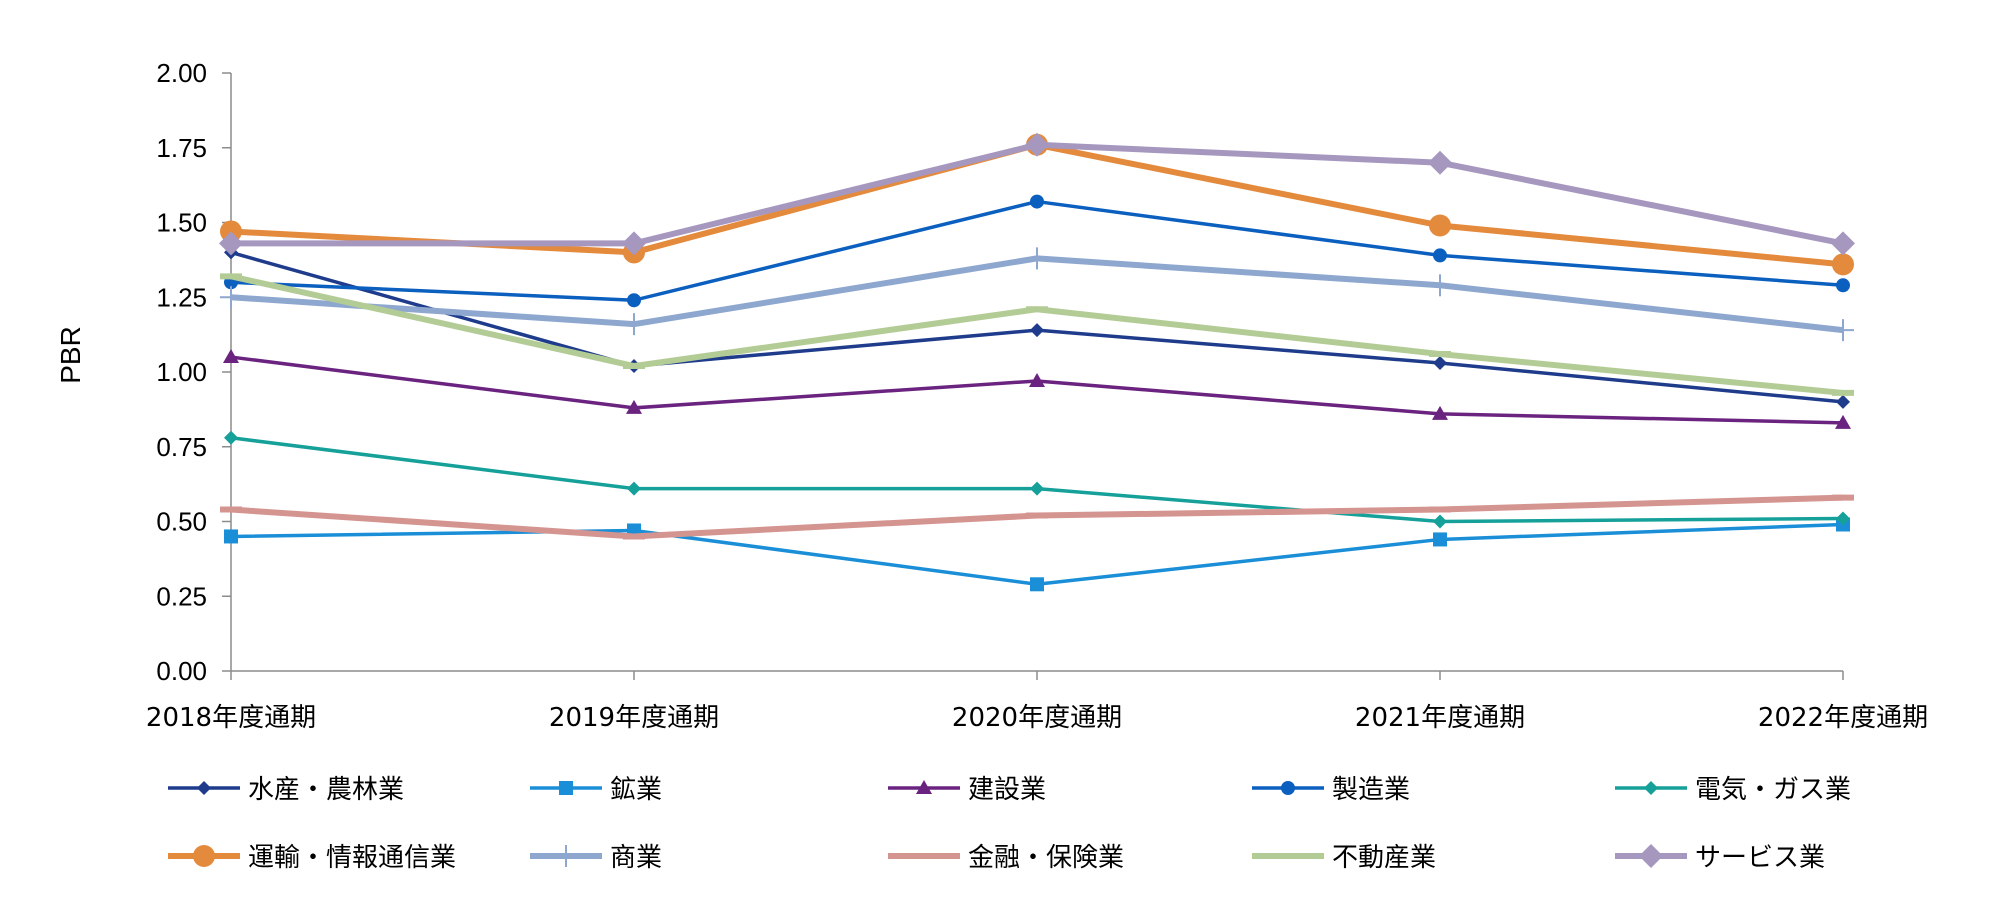  What do you see at coordinates (1384, 858) in the screenshot?
I see `legend-label: 不動産業` at bounding box center [1384, 858].